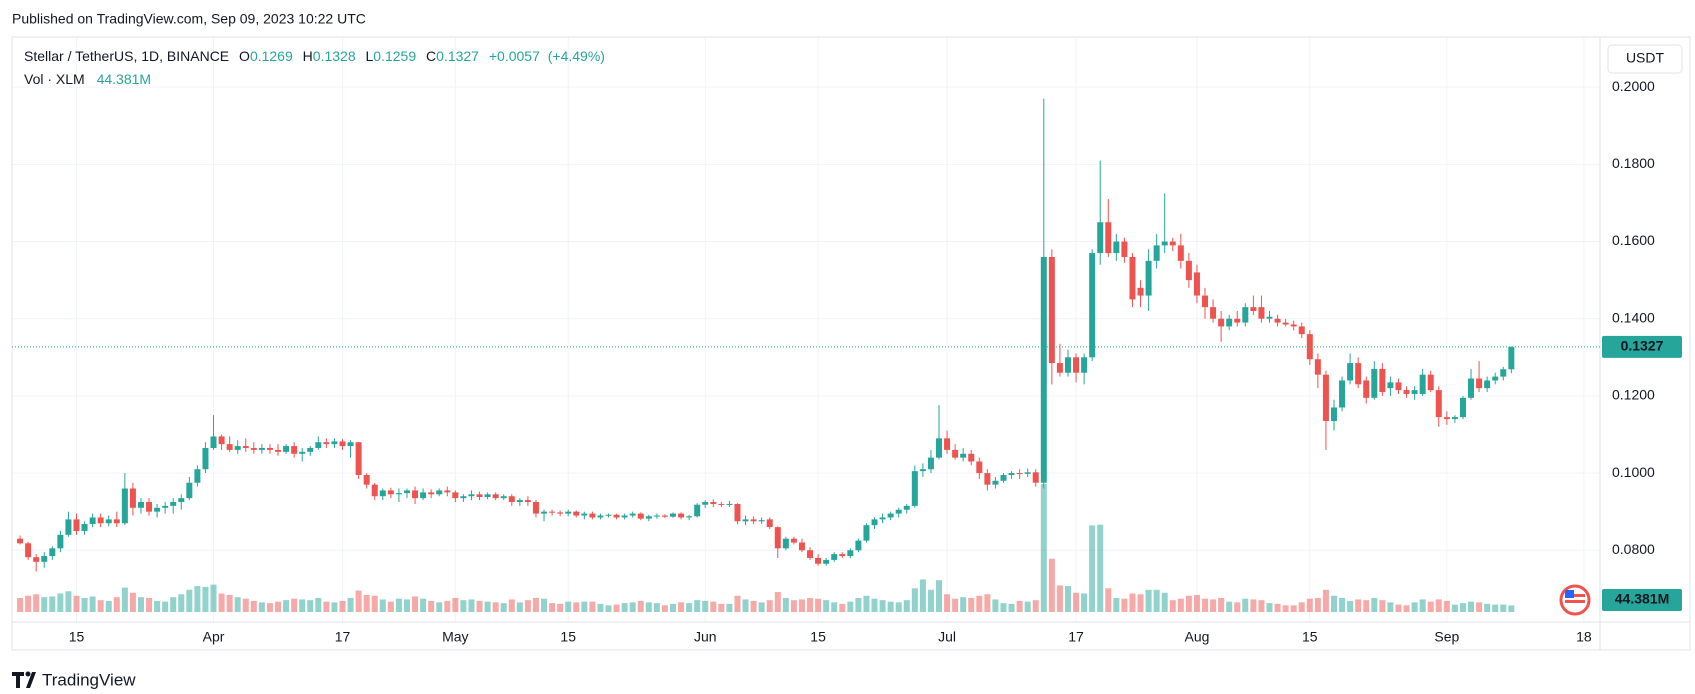 The image size is (1695, 694). I want to click on currency-label: USDT, so click(1645, 58).